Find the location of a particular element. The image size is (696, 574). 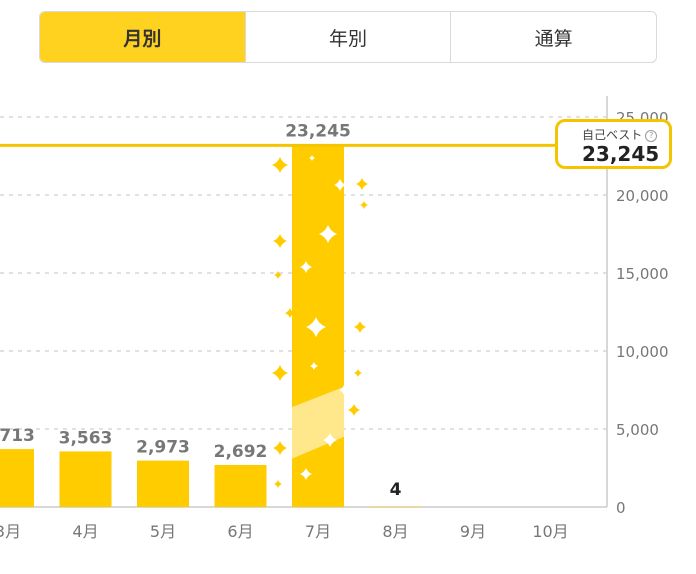

y-tick-label: 0 is located at coordinates (621, 508).